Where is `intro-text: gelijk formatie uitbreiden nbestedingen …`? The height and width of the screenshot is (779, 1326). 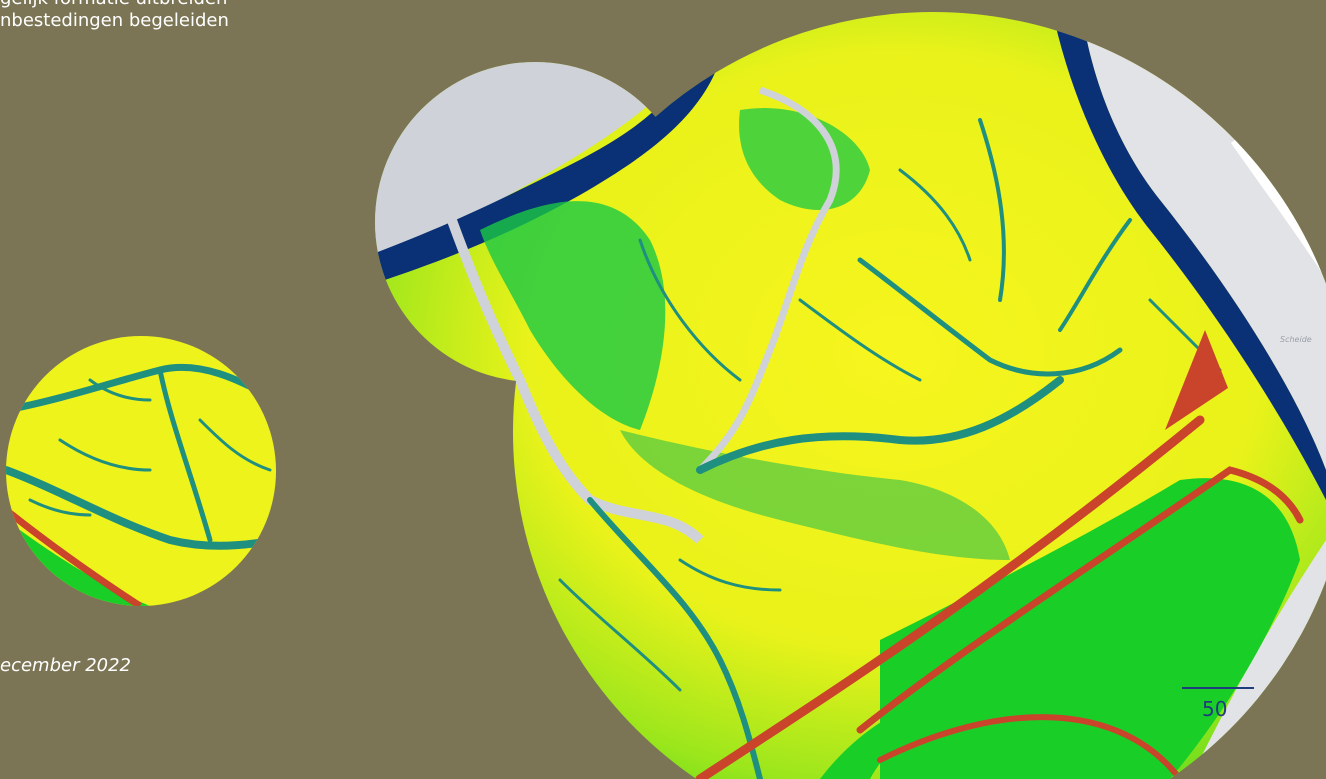 intro-text: gelijk formatie uitbreiden nbestedingen … is located at coordinates (114, 16).